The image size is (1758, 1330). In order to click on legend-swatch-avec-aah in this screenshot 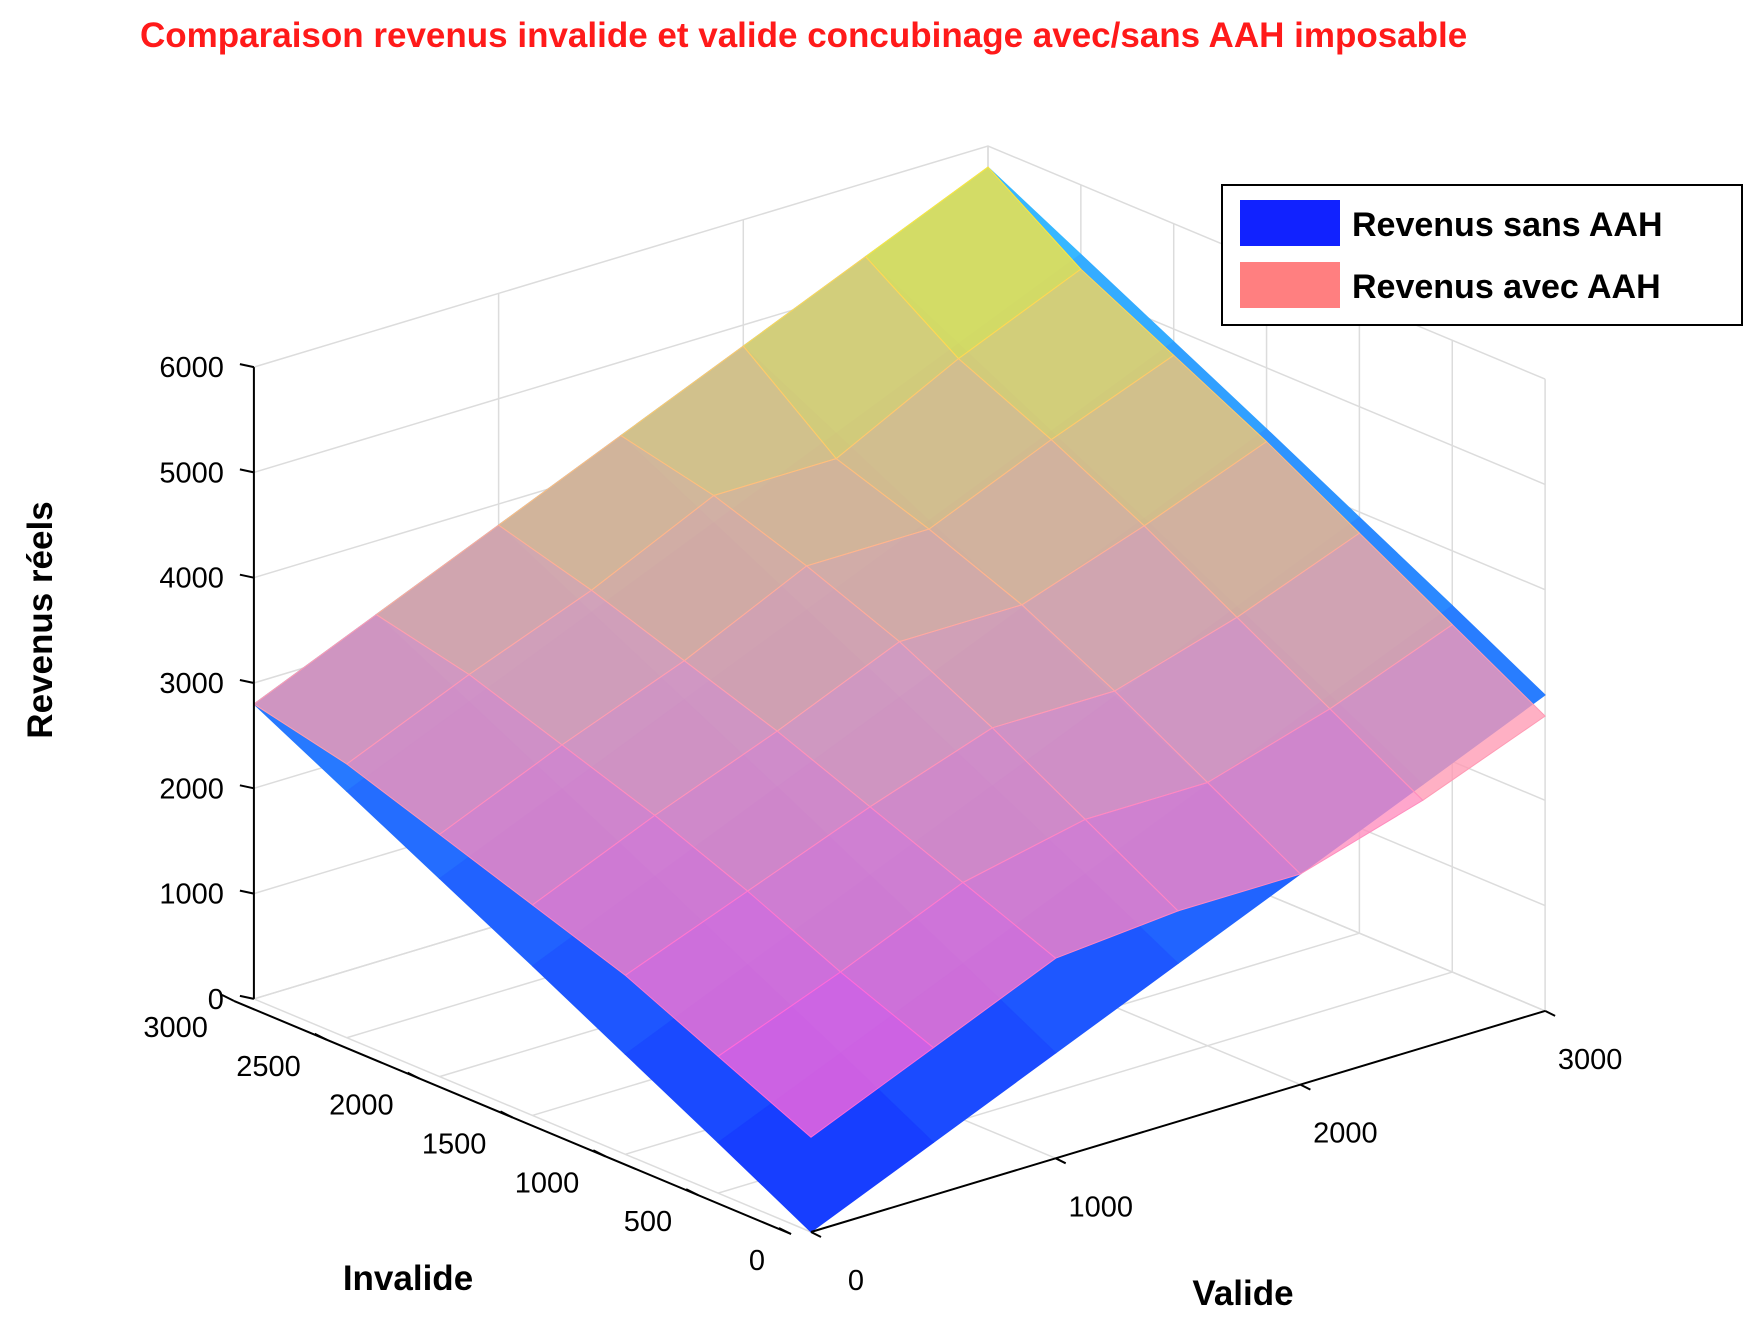, I will do `click(1290, 285)`.